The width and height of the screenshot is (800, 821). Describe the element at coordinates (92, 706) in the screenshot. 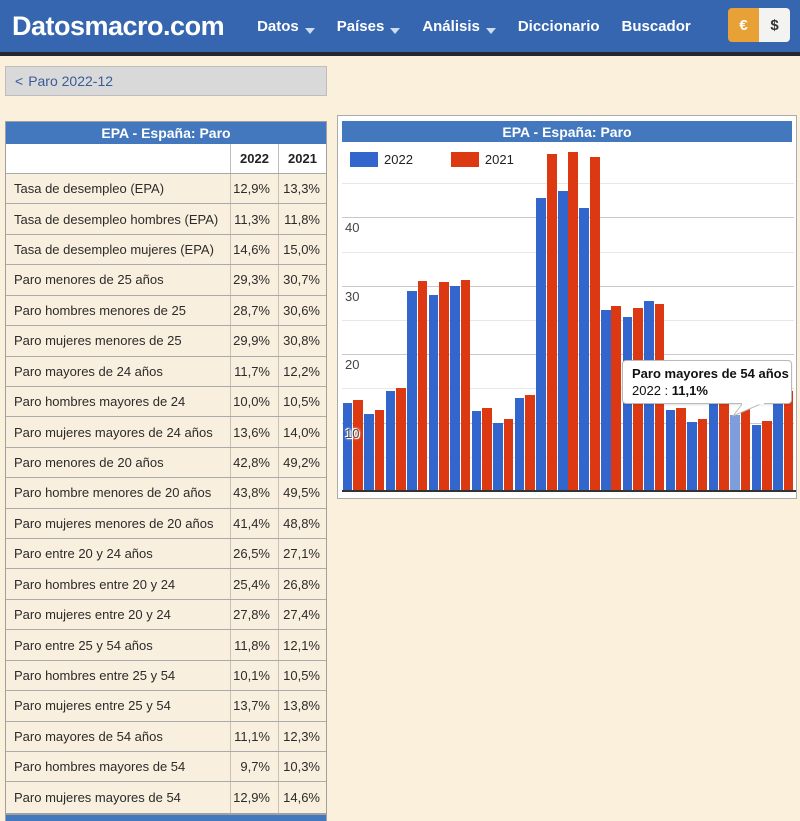

I see `row-label: Paro mujeres entre 25 y 54` at that location.